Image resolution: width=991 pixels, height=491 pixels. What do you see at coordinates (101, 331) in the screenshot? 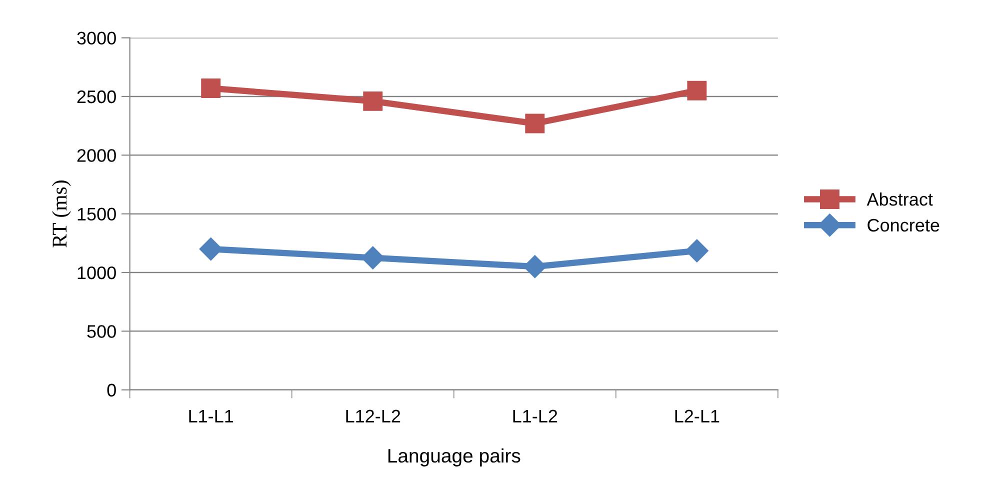
I see `y-tick-label: 500` at bounding box center [101, 331].